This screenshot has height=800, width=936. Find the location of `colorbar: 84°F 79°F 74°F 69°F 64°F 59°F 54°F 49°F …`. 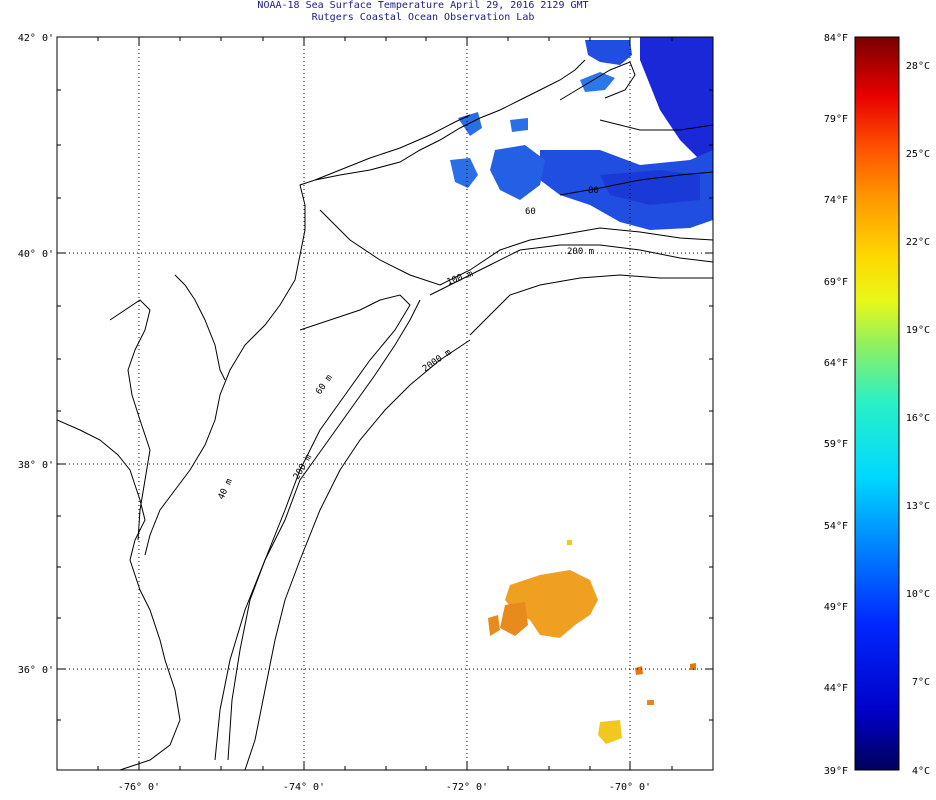

colorbar: 84°F 79°F 74°F 69°F 64°F 59°F 54°F 49°F … is located at coordinates (877, 405).